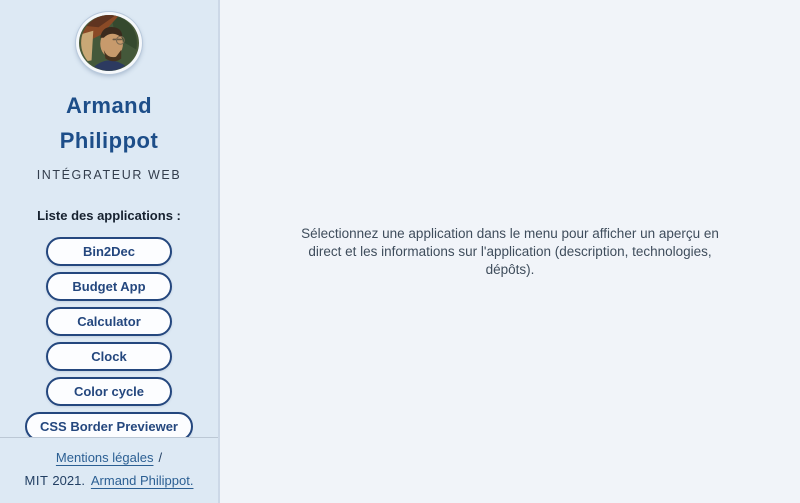 The width and height of the screenshot is (800, 503). I want to click on copyright-year: 2021., so click(68, 480).